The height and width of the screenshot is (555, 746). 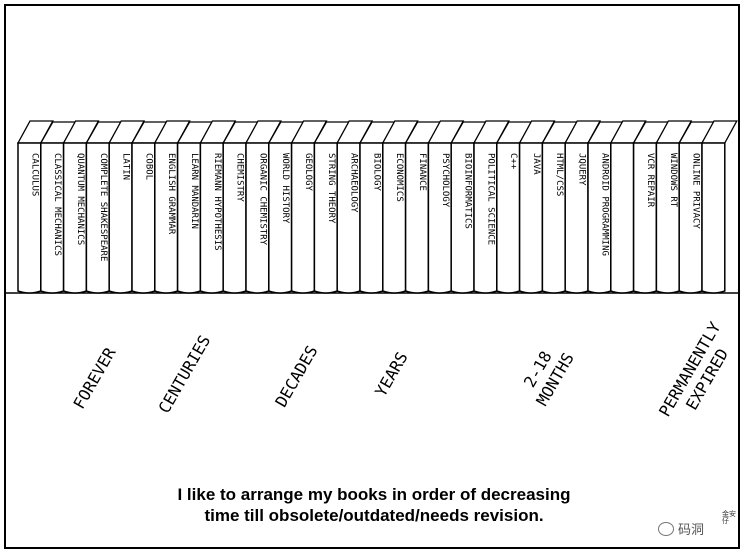 I want to click on book-title: ARCHAEOLOGY, so click(x=354, y=183).